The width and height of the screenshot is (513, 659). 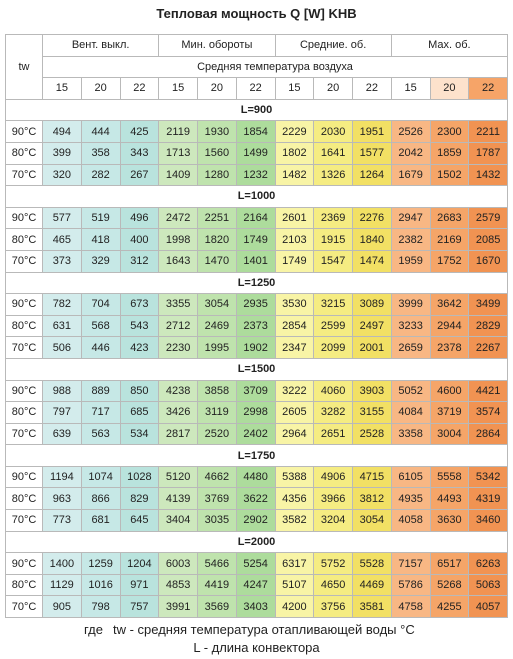 I want to click on value-cell: 2947, so click(x=410, y=218).